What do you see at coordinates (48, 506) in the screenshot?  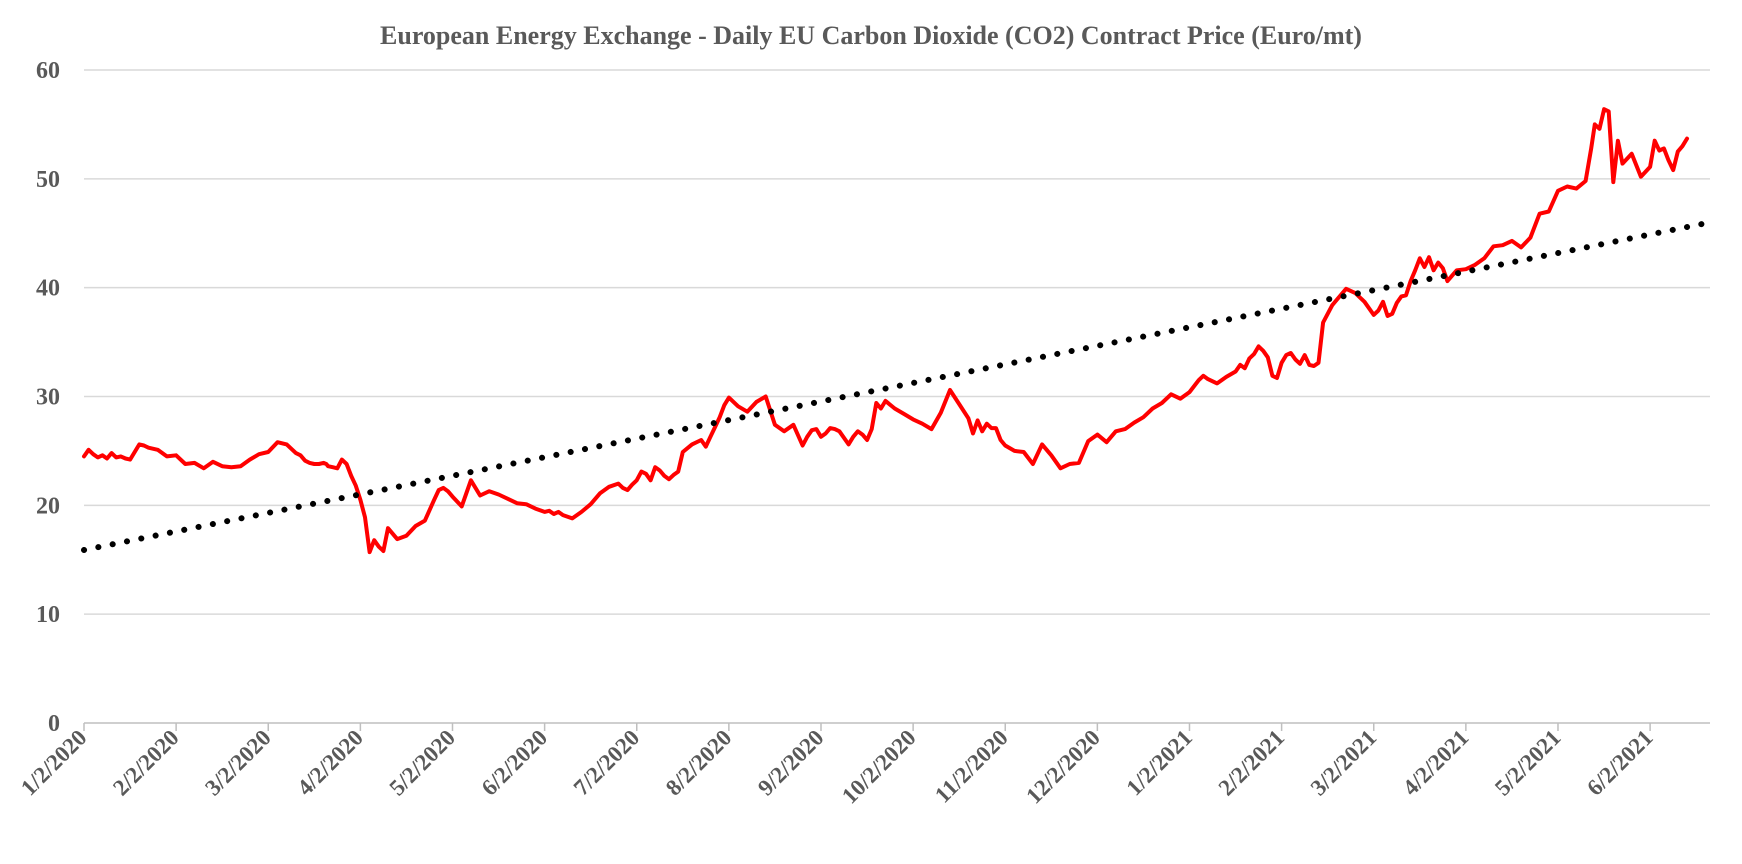 I see `y-tick-label-20: 20` at bounding box center [48, 506].